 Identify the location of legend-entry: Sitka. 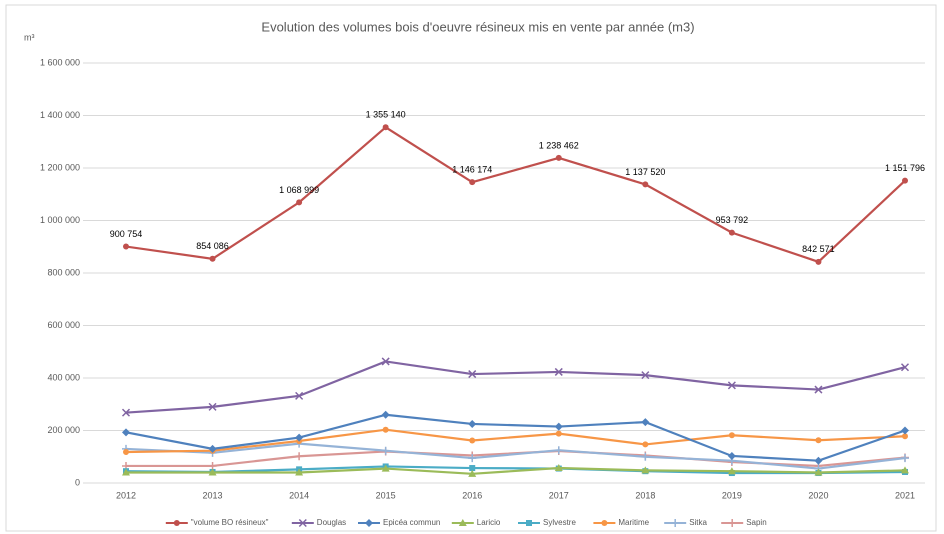
(686, 522).